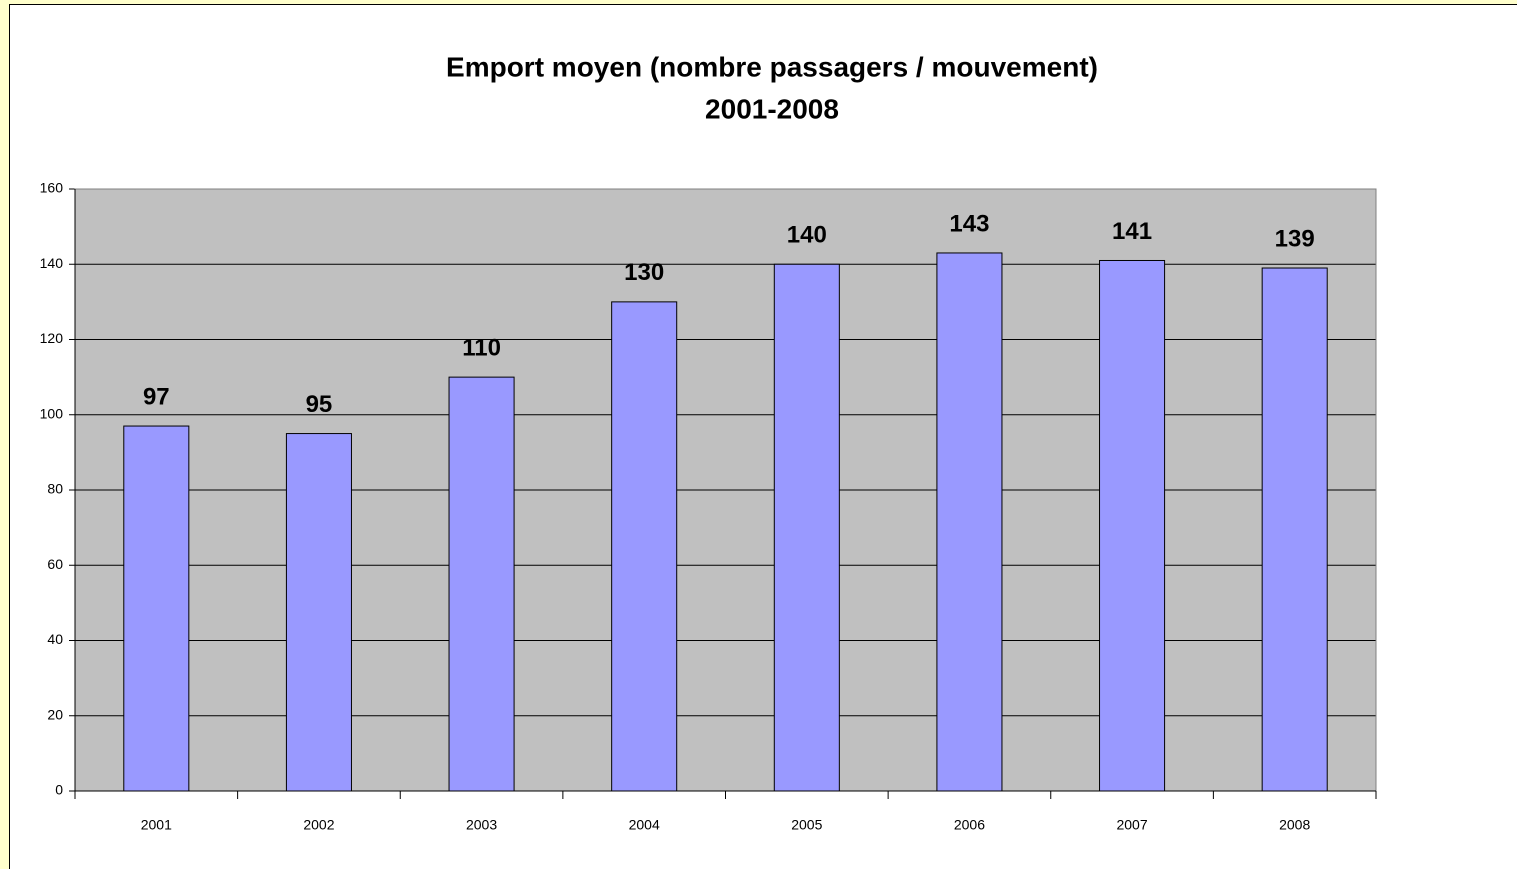  What do you see at coordinates (55, 714) in the screenshot?
I see `y-tick-label: 20` at bounding box center [55, 714].